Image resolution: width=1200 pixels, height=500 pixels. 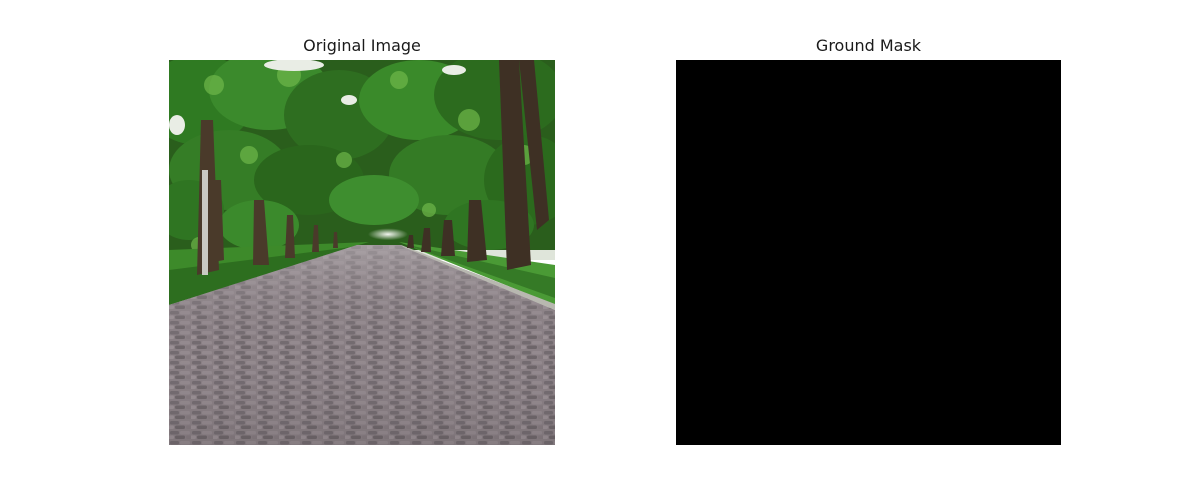 What do you see at coordinates (362, 45) in the screenshot?
I see `original-image-title: Original Image` at bounding box center [362, 45].